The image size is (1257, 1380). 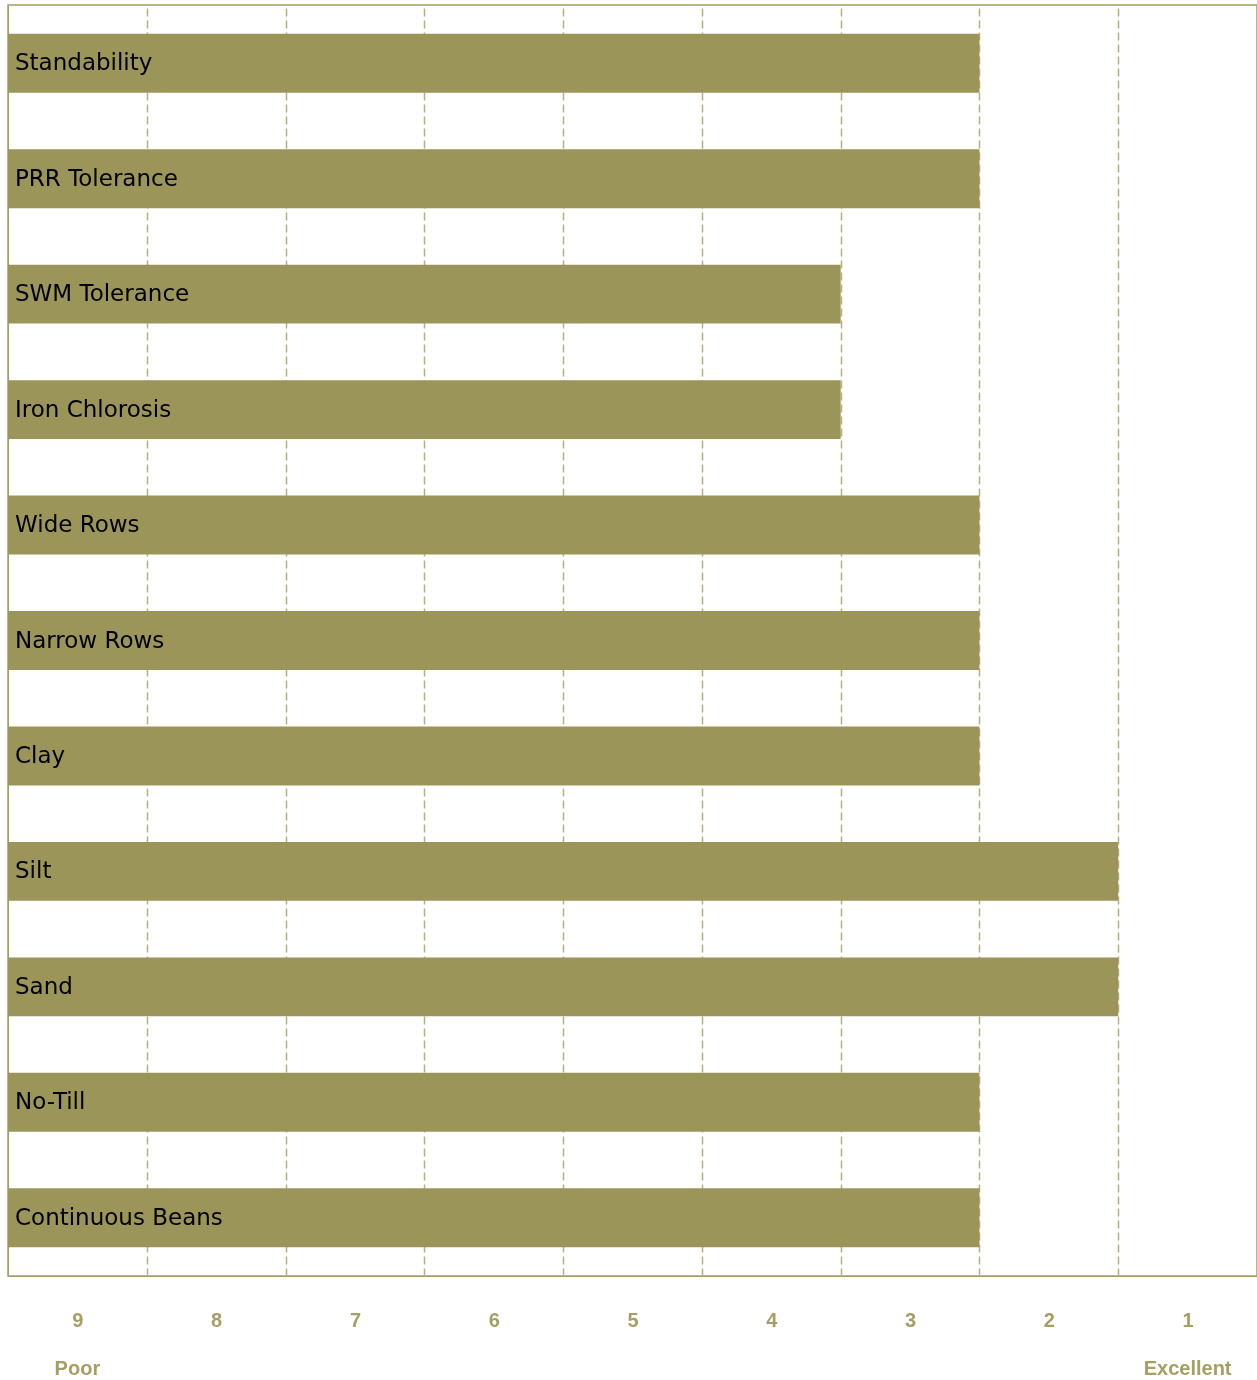 I want to click on x-tick-label: 6, so click(x=494, y=1319).